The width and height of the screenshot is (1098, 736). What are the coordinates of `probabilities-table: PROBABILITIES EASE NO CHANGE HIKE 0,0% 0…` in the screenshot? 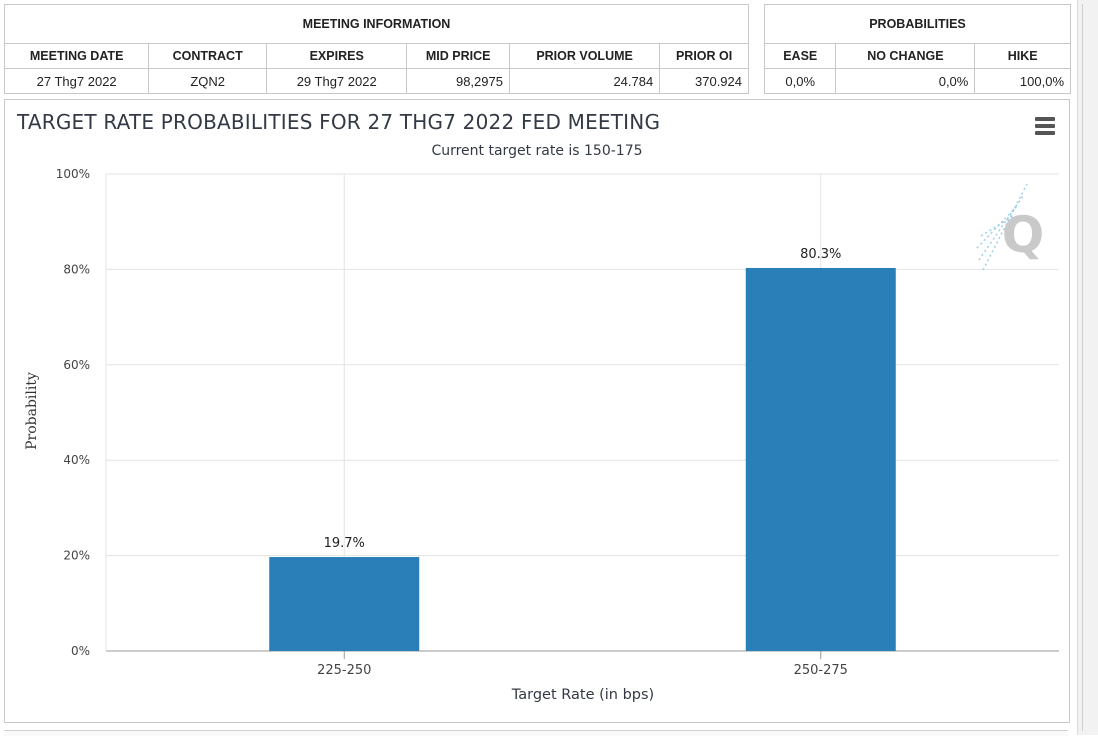 It's located at (917, 49).